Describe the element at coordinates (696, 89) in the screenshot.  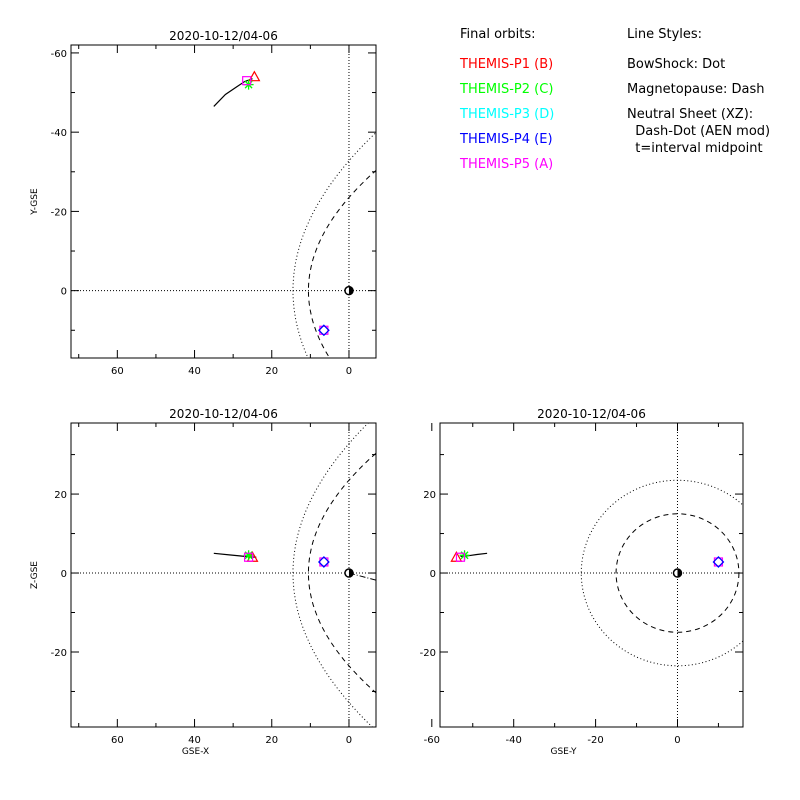
I see `line-style-magnetopause: Magnetopause: Dash` at that location.